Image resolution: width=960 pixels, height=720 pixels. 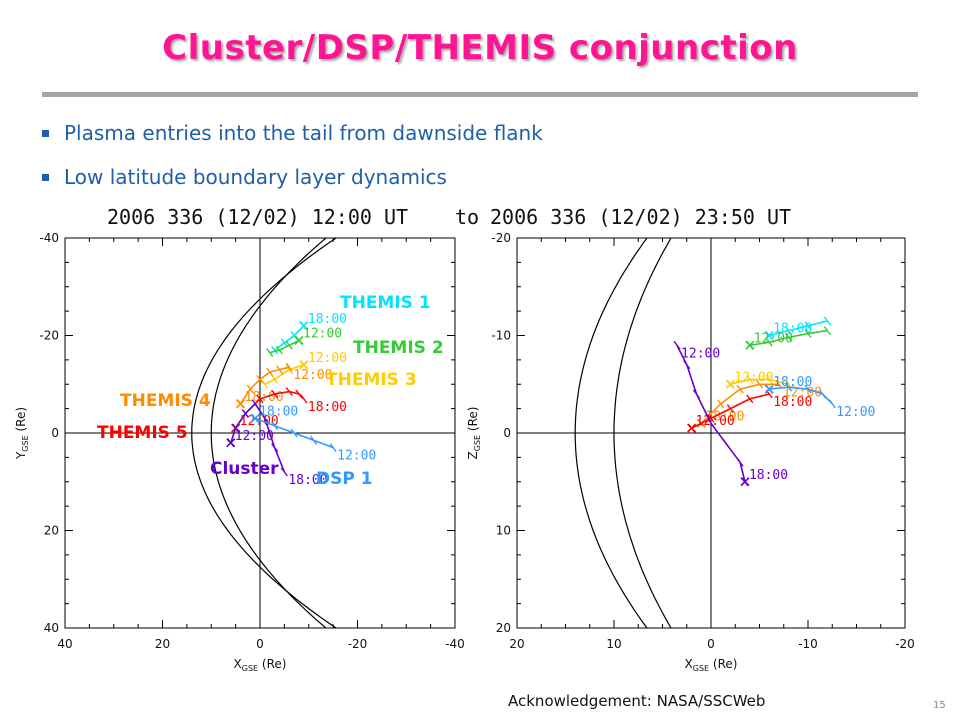 I want to click on spacecraft-label-themis-2: THEMIS 2, so click(x=398, y=348).